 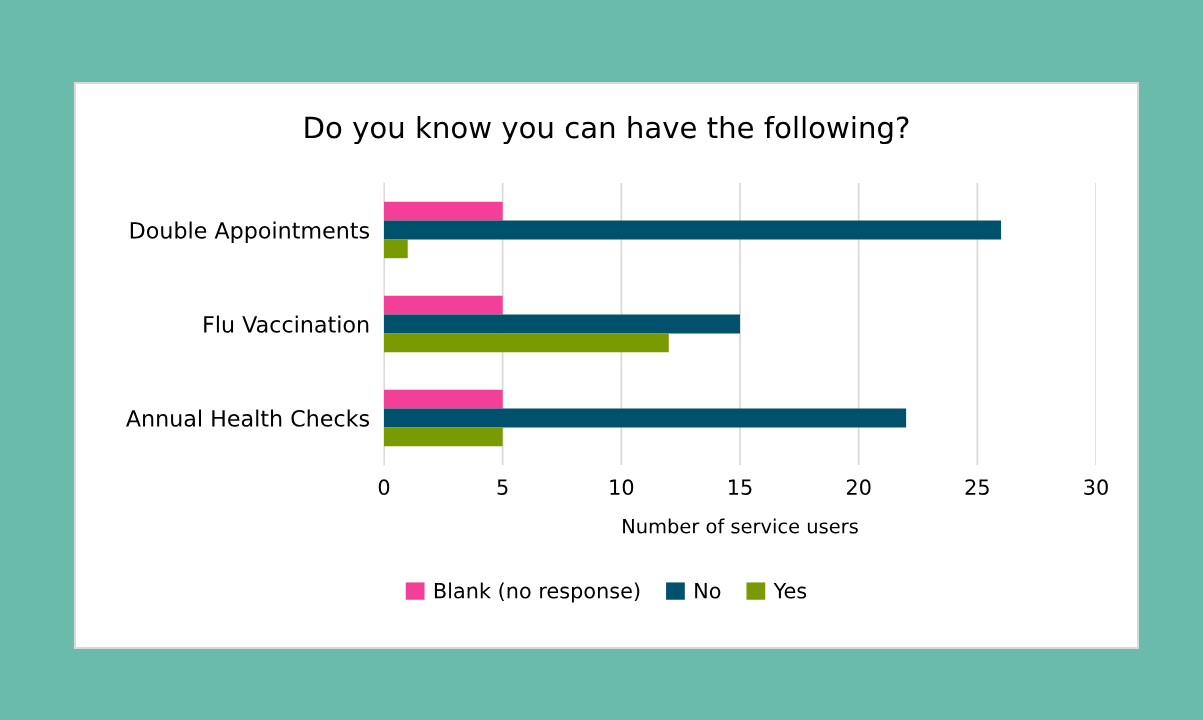 I want to click on y-tick-label: Annual Health Checks, so click(x=248, y=418).